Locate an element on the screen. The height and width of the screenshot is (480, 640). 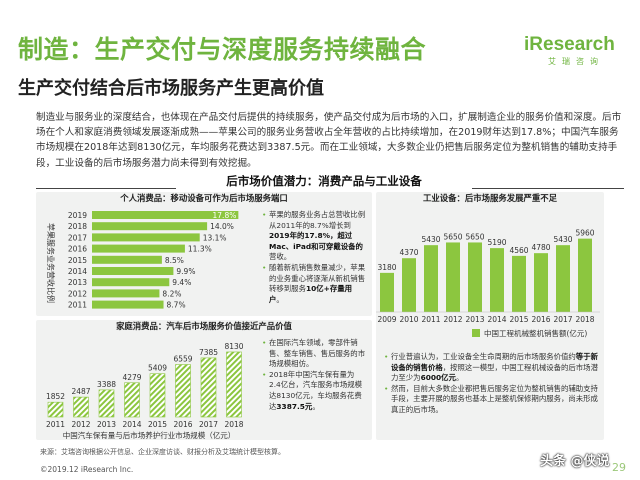
industrial-year-label: 2013 is located at coordinates (474, 319).